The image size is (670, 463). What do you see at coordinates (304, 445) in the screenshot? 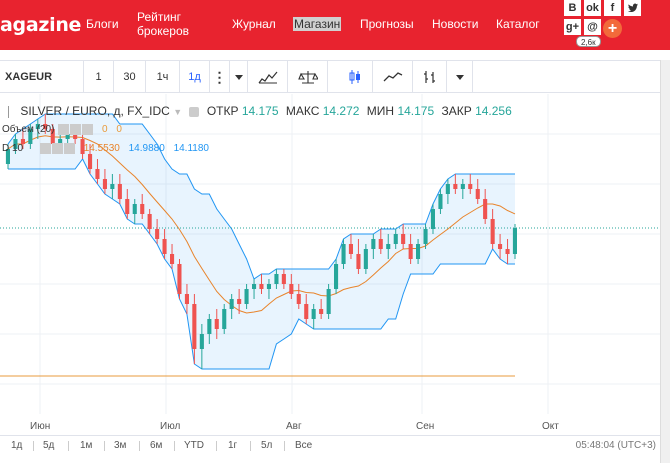
I see `range-all: Все` at bounding box center [304, 445].